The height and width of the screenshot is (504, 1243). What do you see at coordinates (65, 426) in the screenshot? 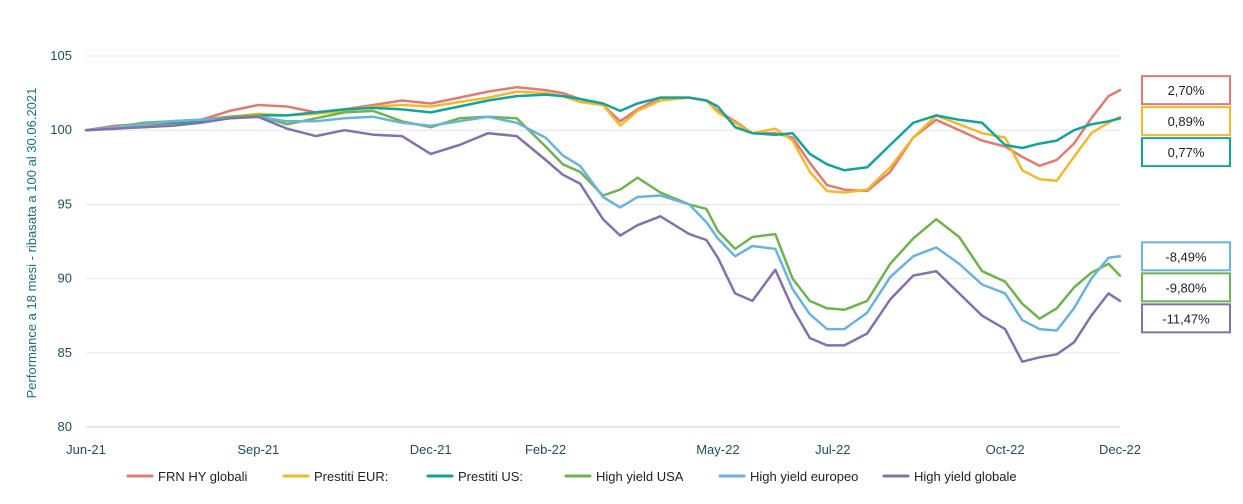
I see `y-tick-label: 80` at bounding box center [65, 426].